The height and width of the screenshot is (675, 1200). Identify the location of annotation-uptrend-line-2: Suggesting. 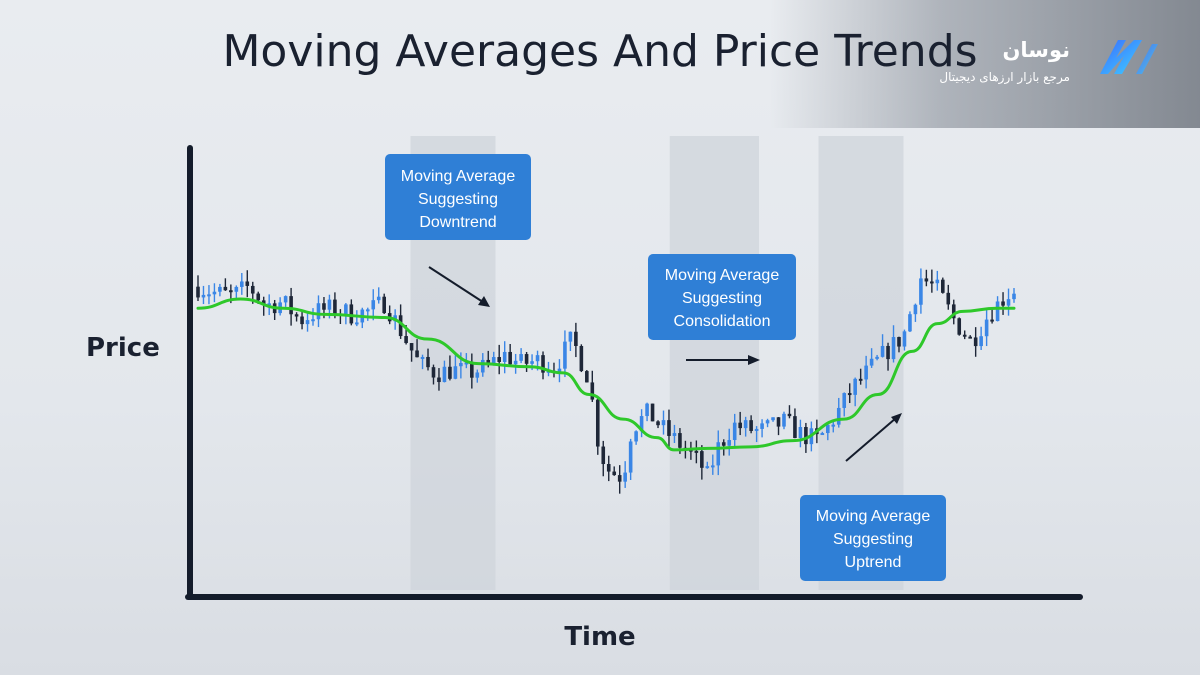
(873, 539).